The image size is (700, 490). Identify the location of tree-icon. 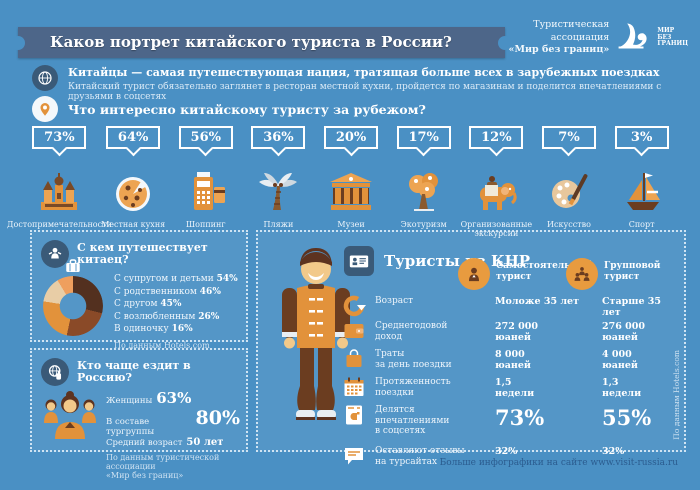
(423, 188).